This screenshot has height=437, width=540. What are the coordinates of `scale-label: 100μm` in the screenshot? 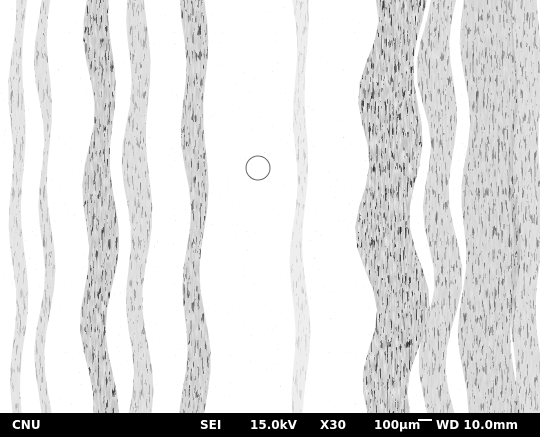 It's located at (397, 425).